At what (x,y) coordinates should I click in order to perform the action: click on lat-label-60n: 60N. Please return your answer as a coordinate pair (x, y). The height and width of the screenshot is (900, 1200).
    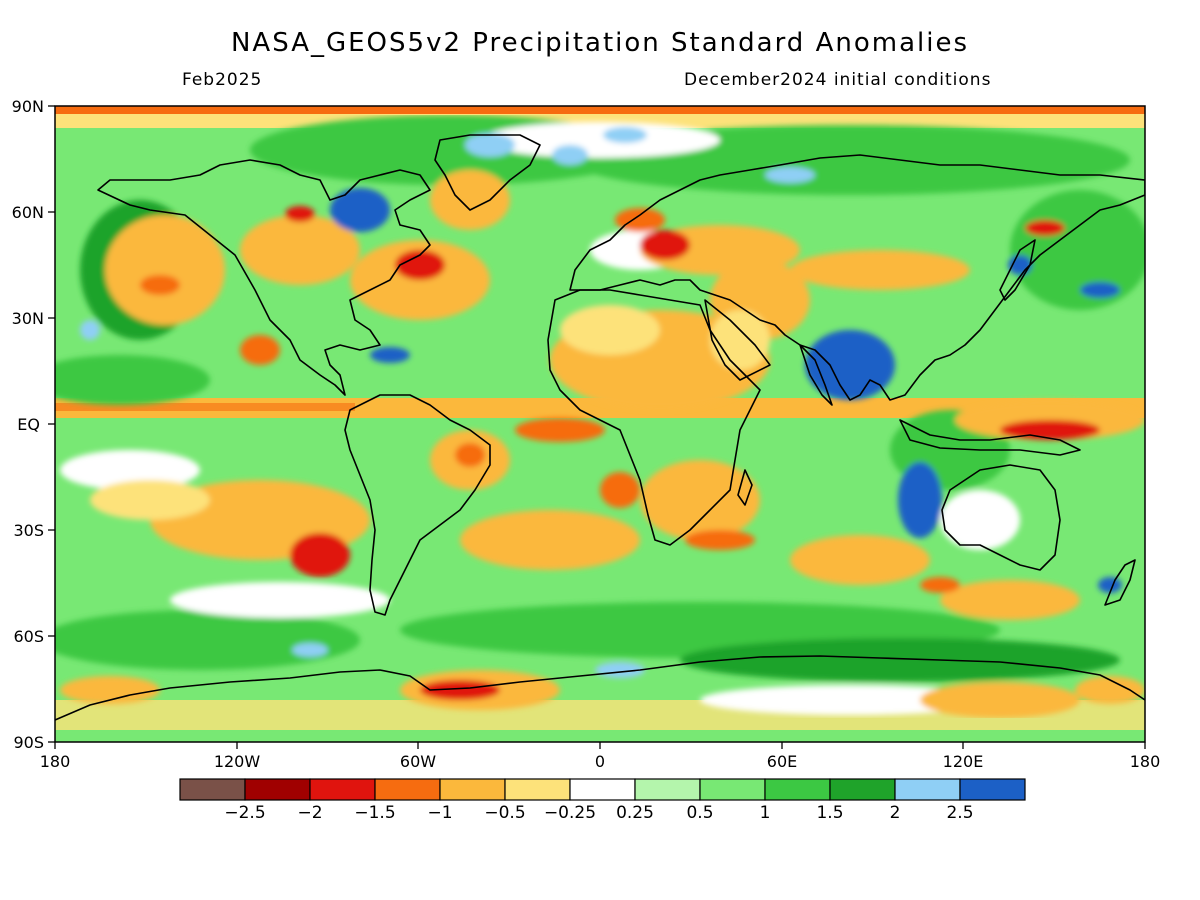
    Looking at the image, I should click on (28, 212).